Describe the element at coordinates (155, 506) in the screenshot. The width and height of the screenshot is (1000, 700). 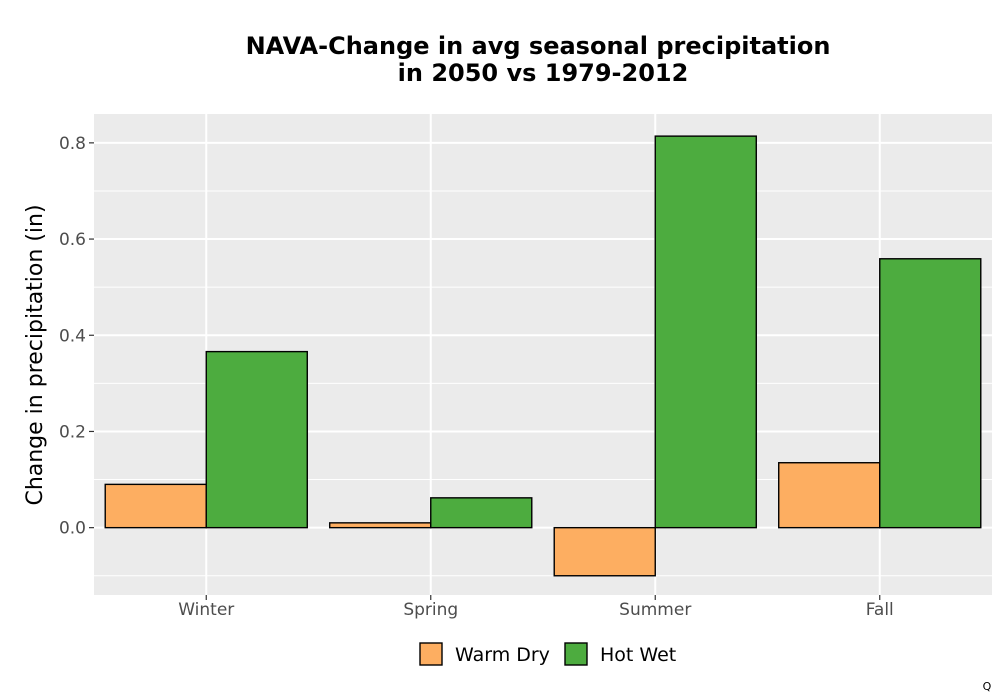
I see `bar-warm-dry-winter` at that location.